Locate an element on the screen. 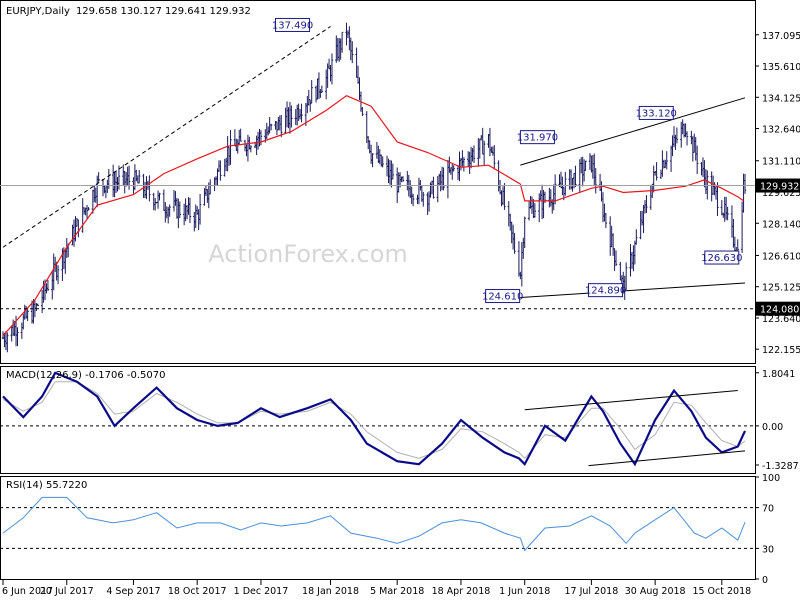 The height and width of the screenshot is (604, 800). high-133120-label-box is located at coordinates (656, 112).